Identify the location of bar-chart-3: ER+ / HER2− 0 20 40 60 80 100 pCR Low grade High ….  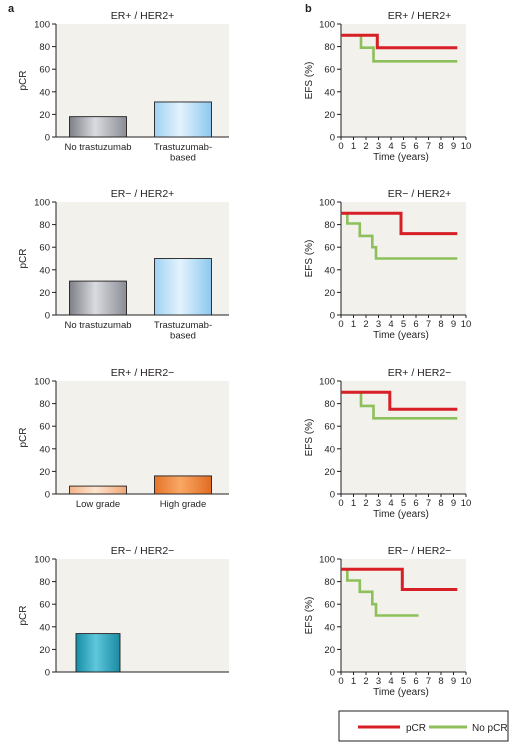
(123, 438).